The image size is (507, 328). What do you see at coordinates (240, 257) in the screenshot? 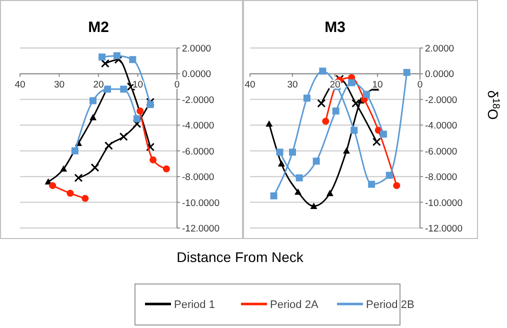
I see `x-axis-title: Distance From Neck` at bounding box center [240, 257].